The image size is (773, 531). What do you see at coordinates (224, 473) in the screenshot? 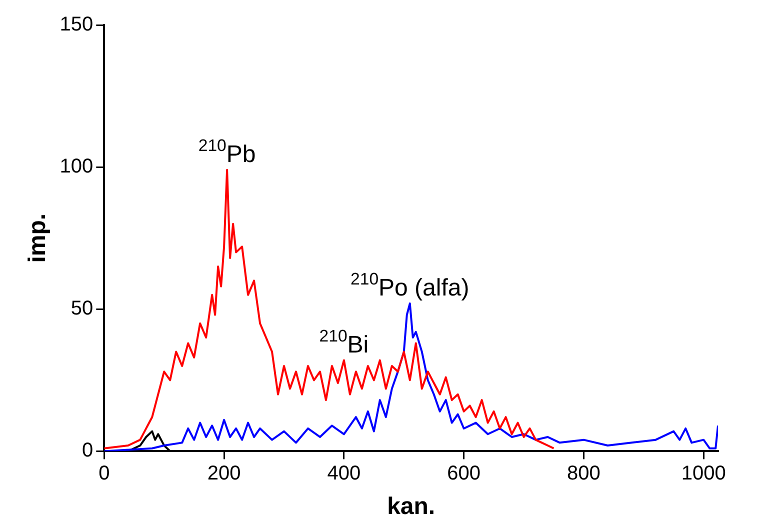
I see `x-tick-label: 200` at bounding box center [224, 473].